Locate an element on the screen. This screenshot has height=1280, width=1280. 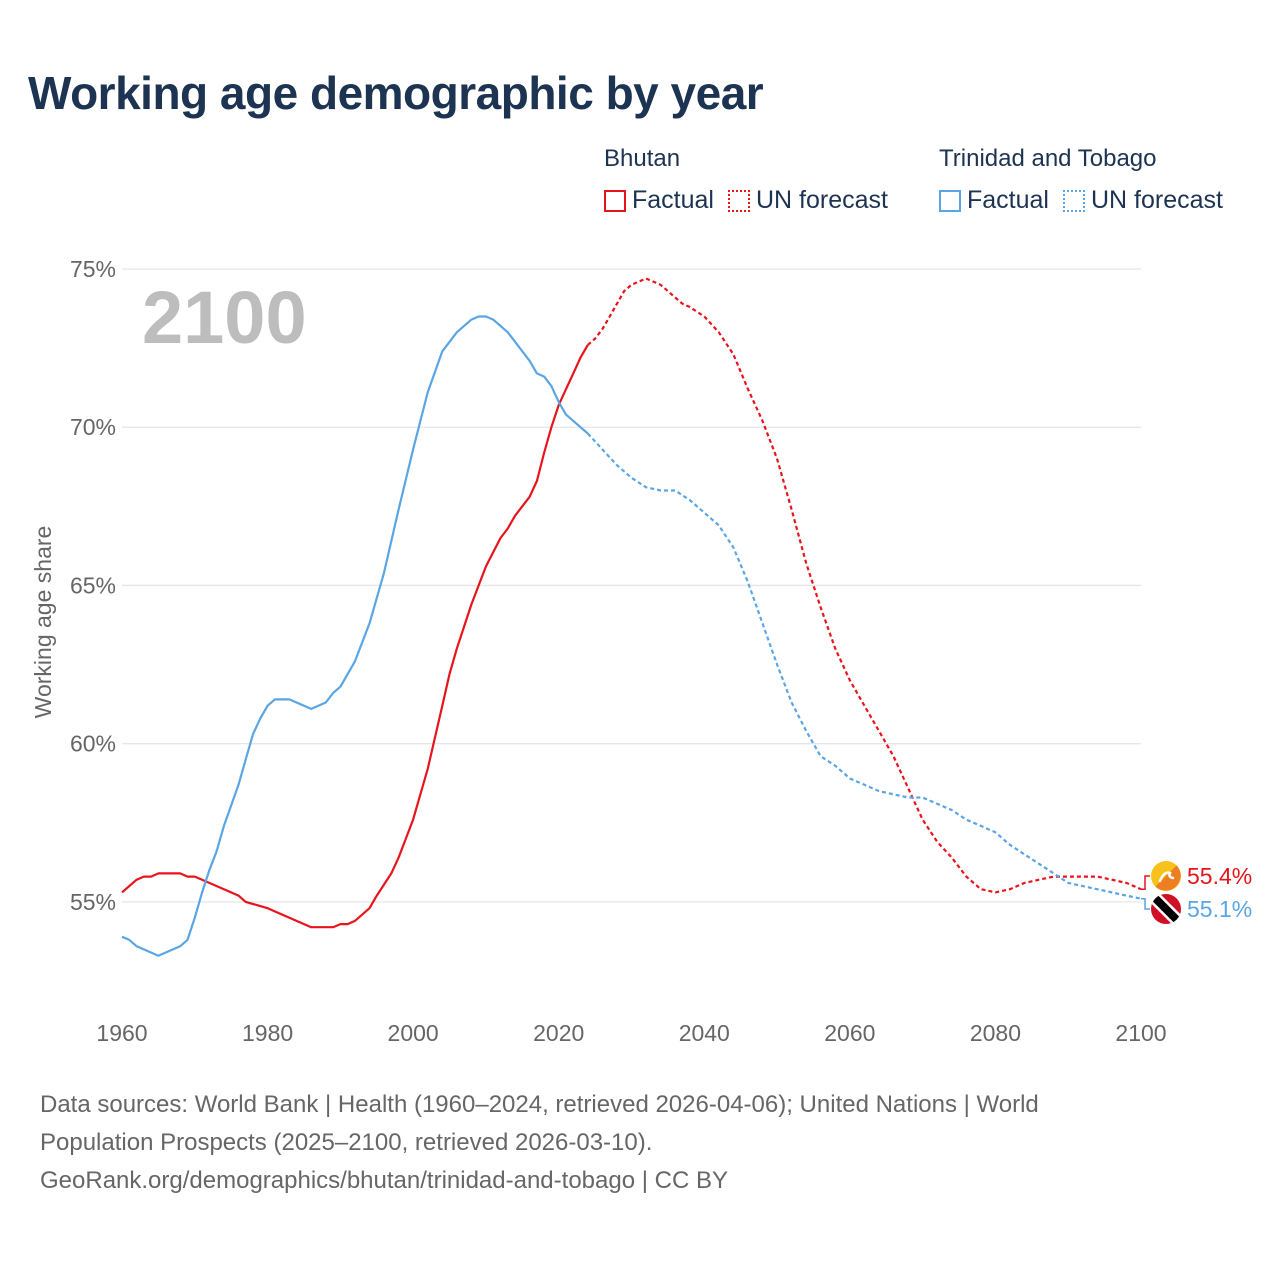
end-value-label-bhutan: 55.4% is located at coordinates (1219, 876).